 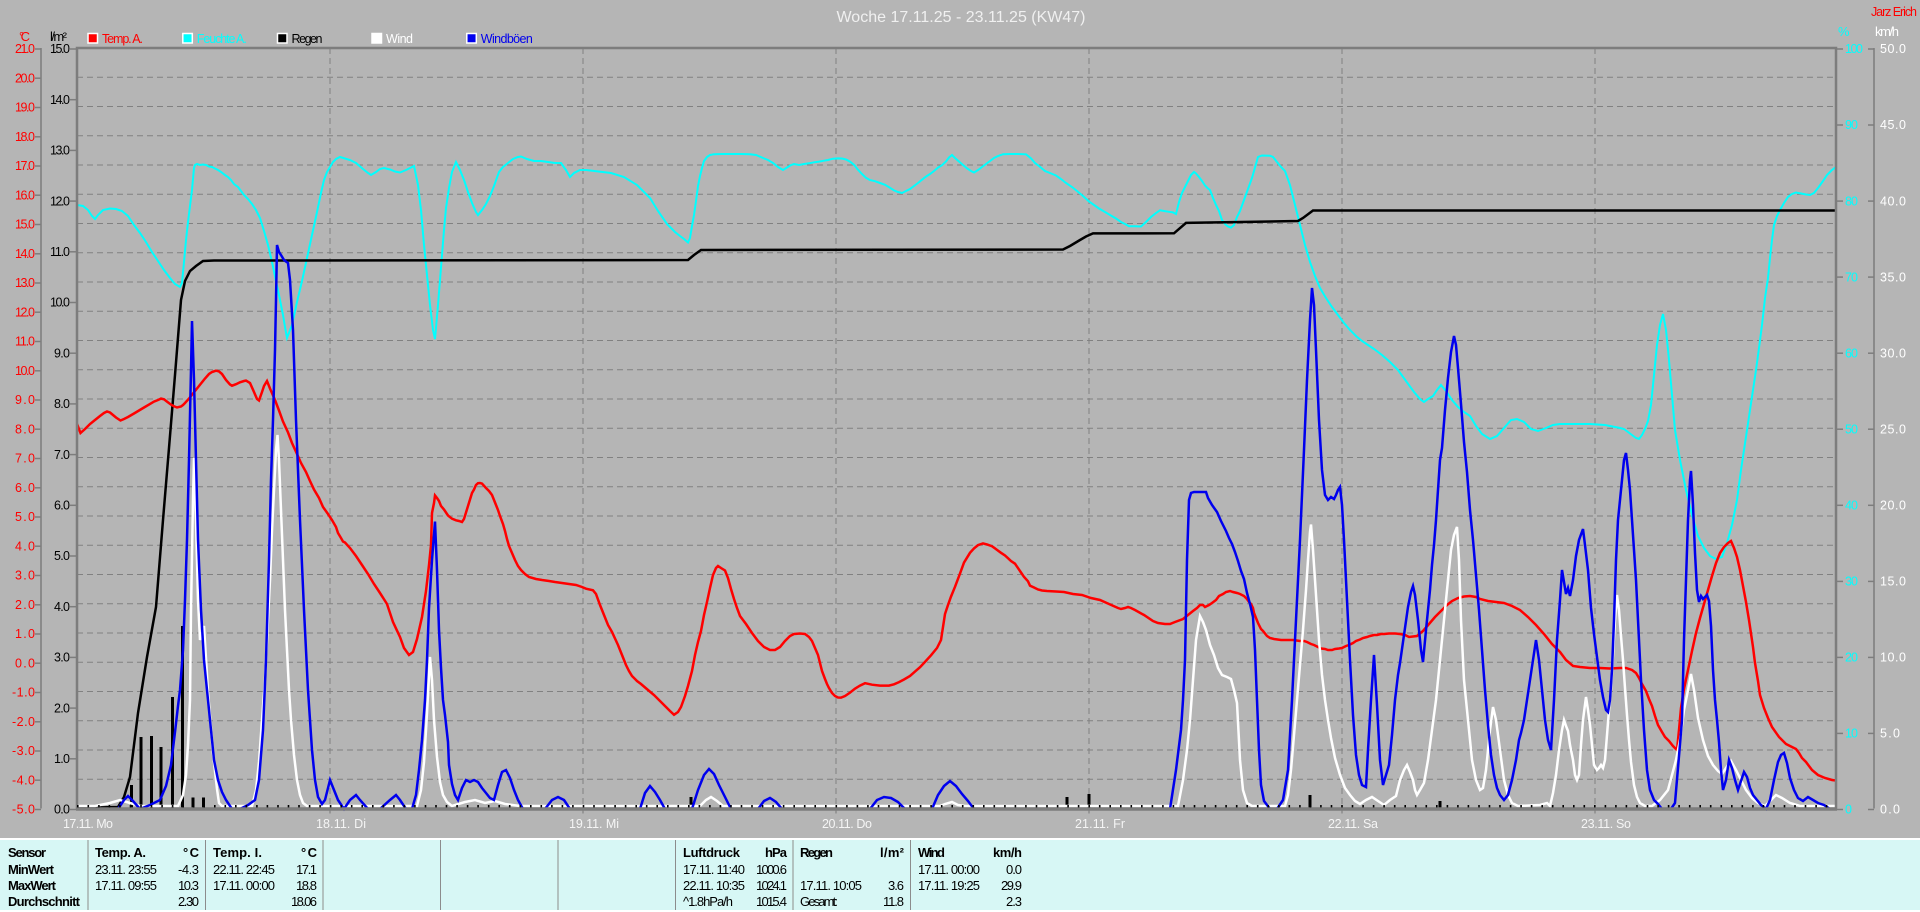 I want to click on svg-text: 50.0, so click(x=1893, y=49).